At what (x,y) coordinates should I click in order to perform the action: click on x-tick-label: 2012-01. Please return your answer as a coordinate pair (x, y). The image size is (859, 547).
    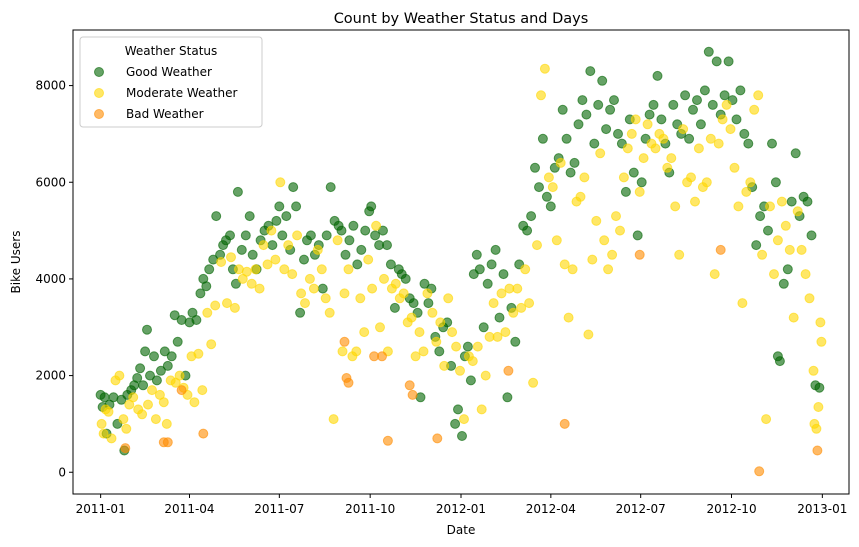
    Looking at the image, I should click on (461, 509).